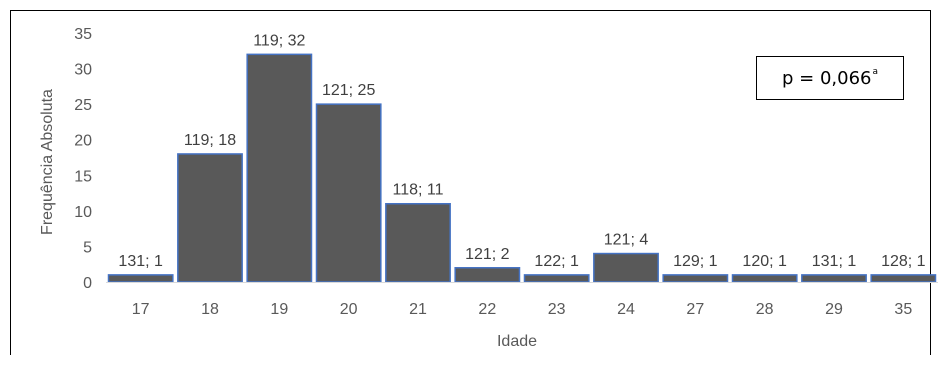  What do you see at coordinates (418, 309) in the screenshot?
I see `x-tick-label: 21` at bounding box center [418, 309].